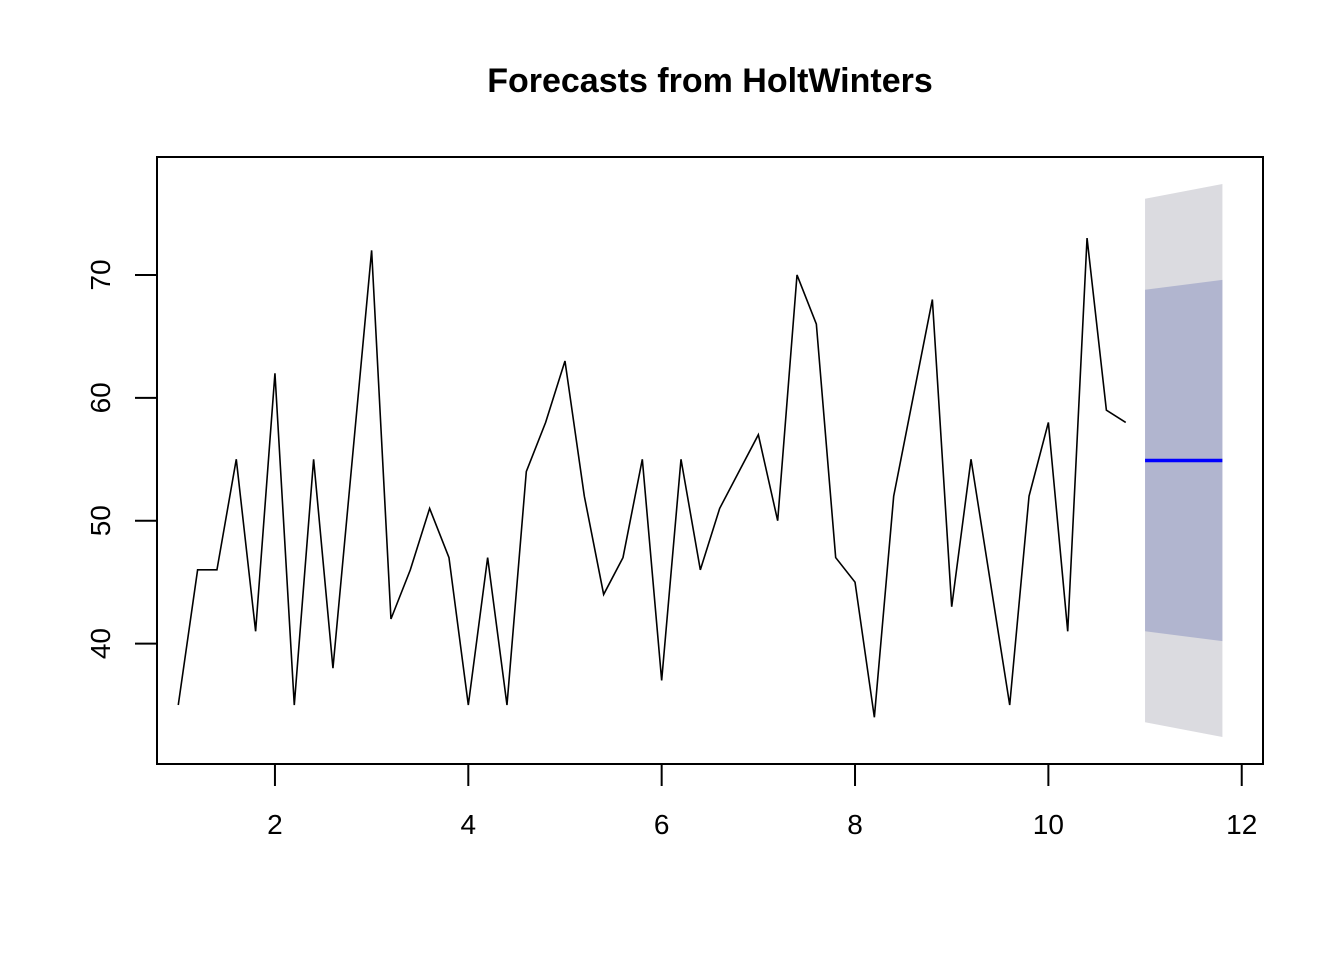 This screenshot has height=960, width=1344. Describe the element at coordinates (100, 274) in the screenshot. I see `y-tick-label: 70` at that location.